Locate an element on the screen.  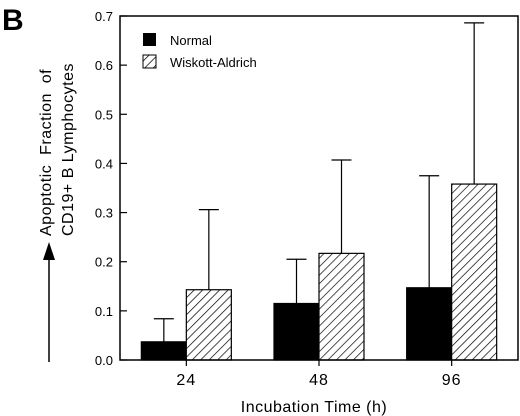
legend-swatch-normal is located at coordinates (149, 39).